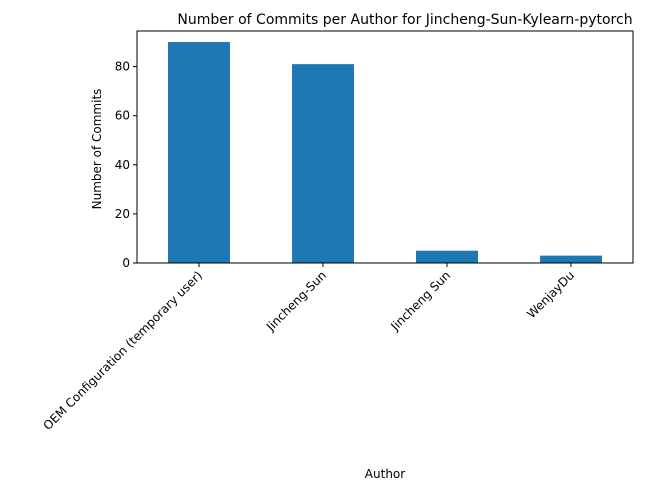 The height and width of the screenshot is (495, 664). I want to click on y-axis-label: Number of Commits, so click(97, 149).